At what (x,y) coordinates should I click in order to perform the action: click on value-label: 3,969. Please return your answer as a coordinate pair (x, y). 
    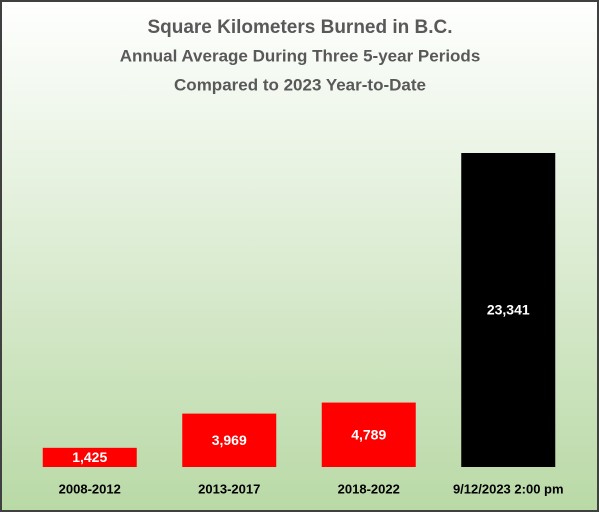
    Looking at the image, I should click on (229, 440).